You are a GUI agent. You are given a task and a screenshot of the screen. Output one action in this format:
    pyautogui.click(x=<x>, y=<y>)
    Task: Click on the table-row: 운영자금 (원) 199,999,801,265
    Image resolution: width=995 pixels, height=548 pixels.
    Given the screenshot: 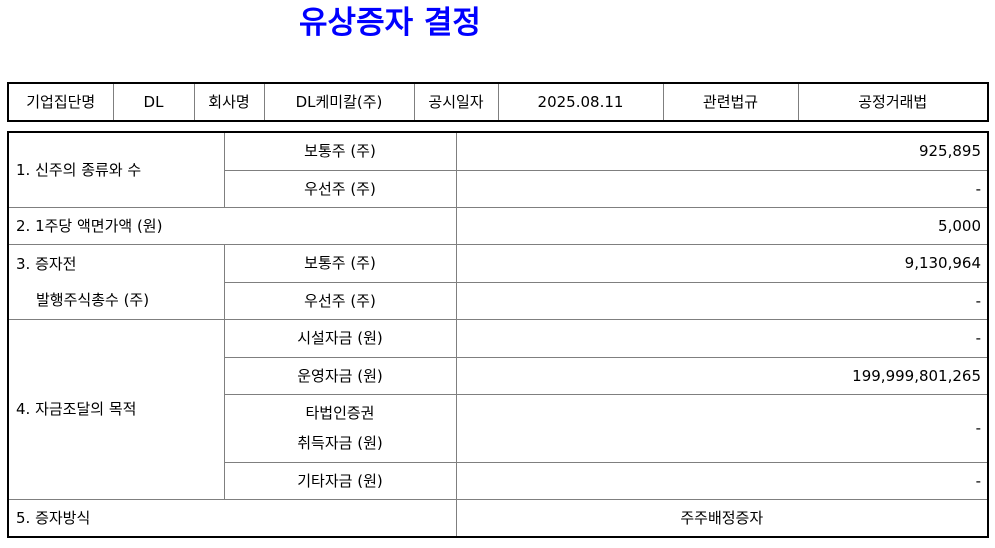 What is the action you would take?
    pyautogui.click(x=498, y=375)
    